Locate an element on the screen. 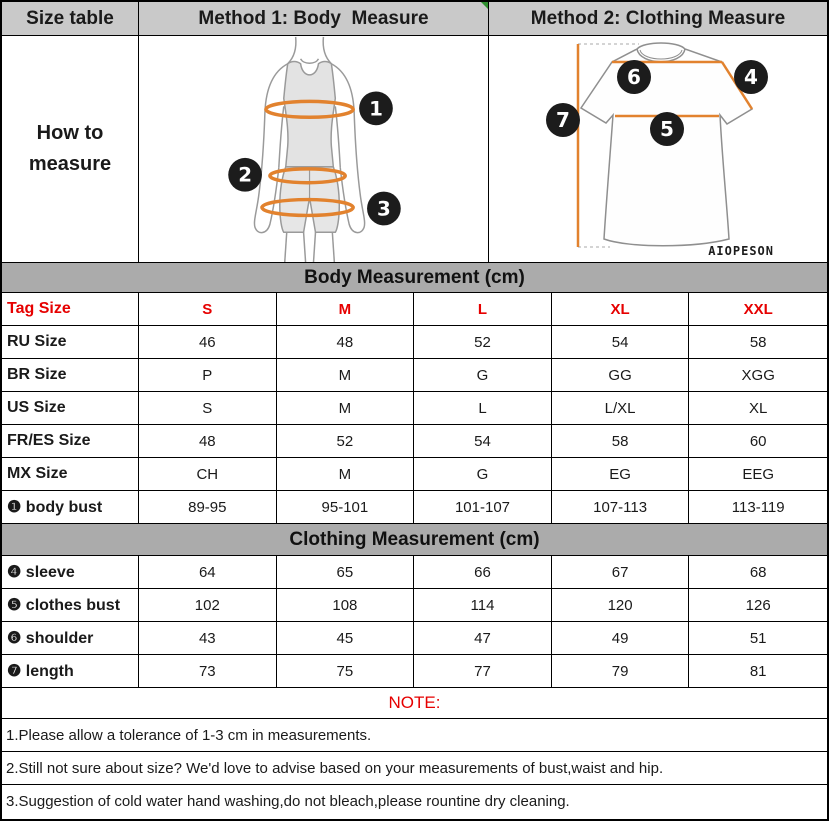 The height and width of the screenshot is (821, 829). body-measure-illustration: 1 2 3 is located at coordinates (314, 149).